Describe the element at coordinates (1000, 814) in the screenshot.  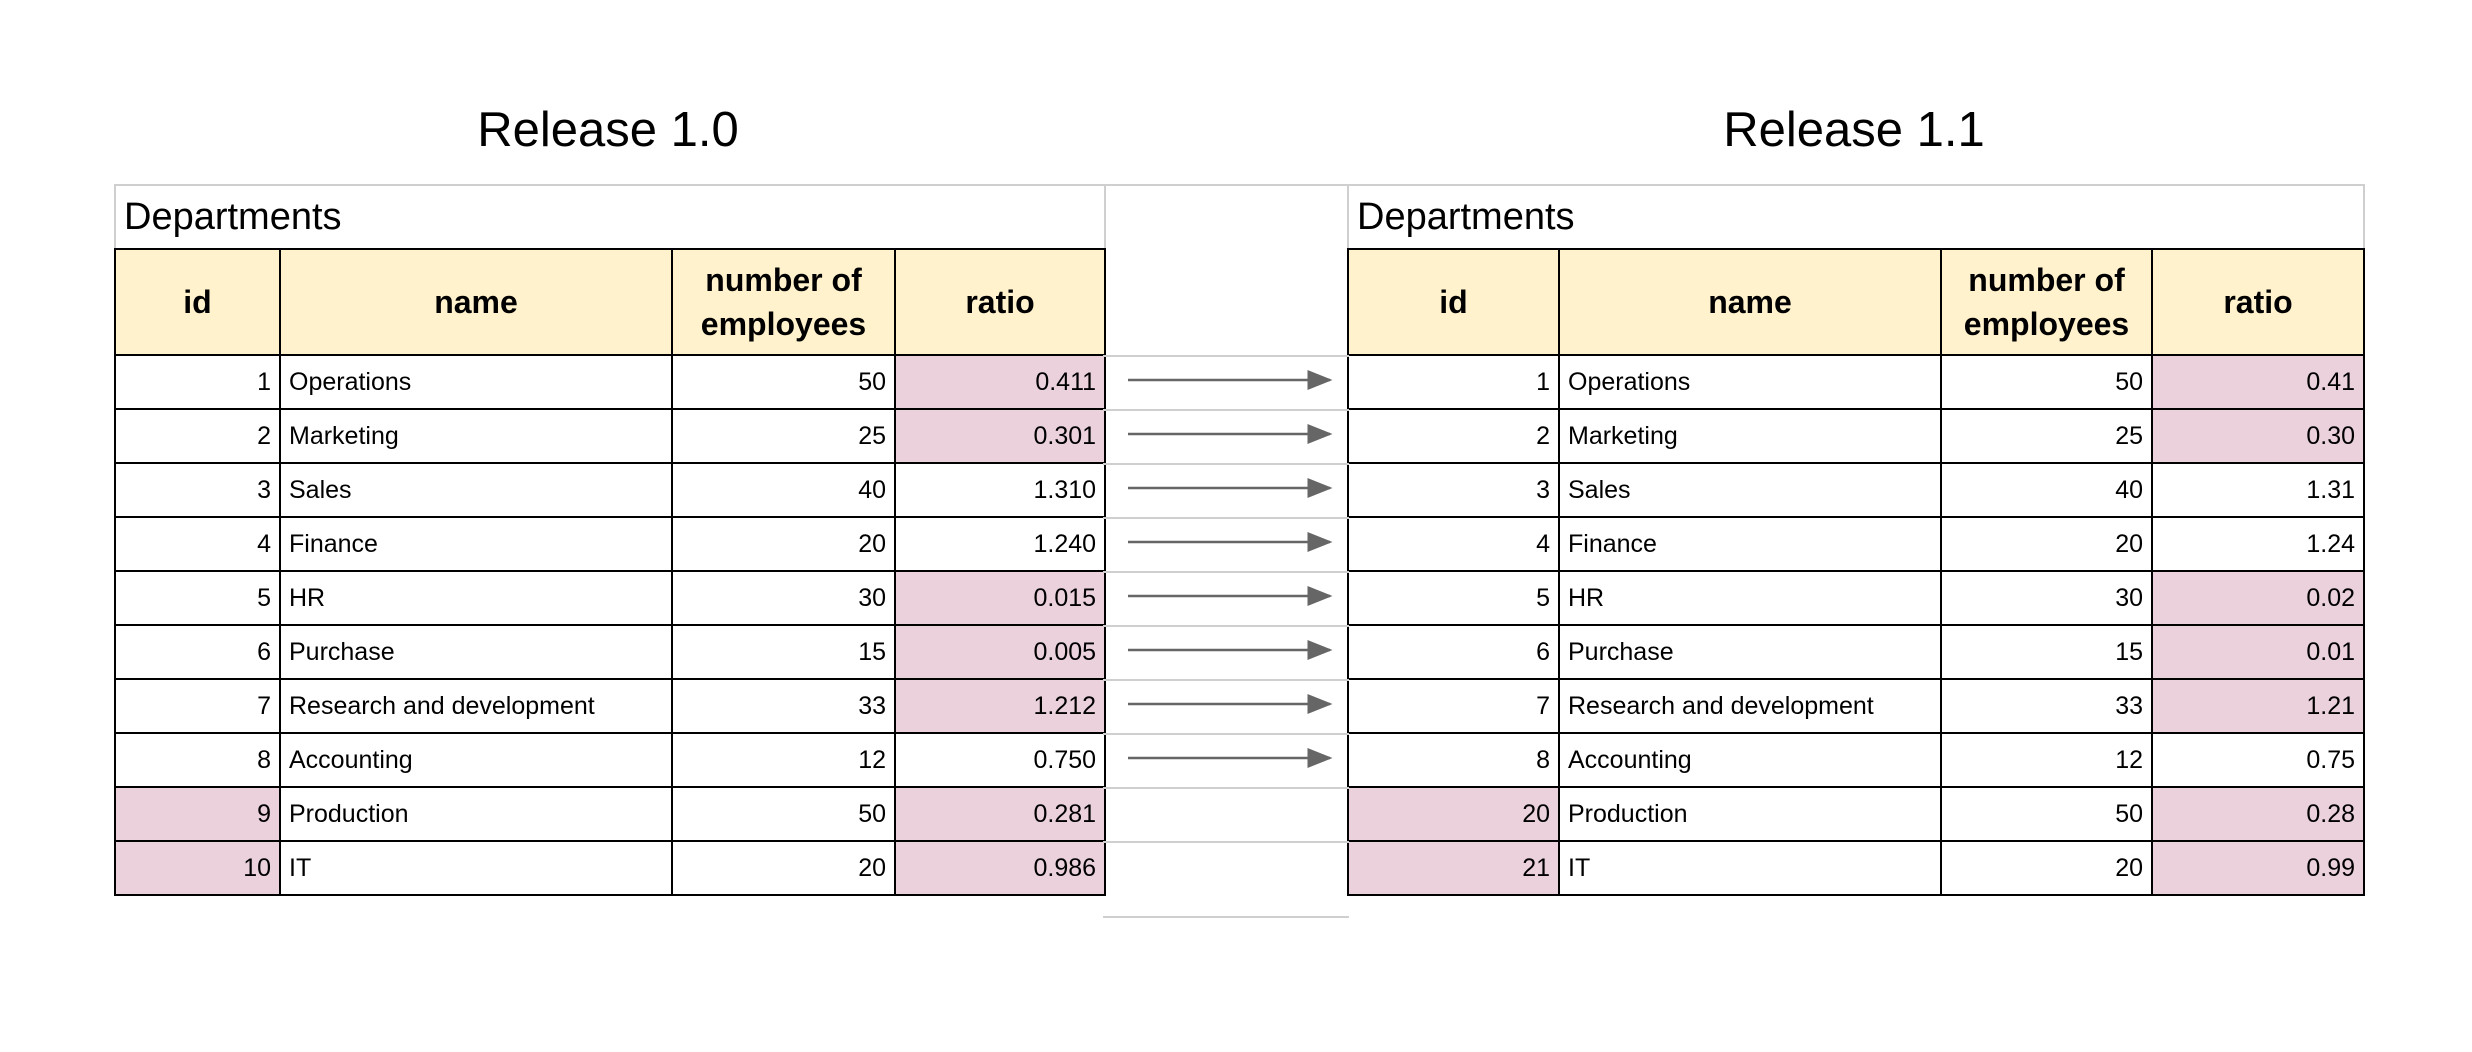
I see `cell-ratio: 0.281` at that location.